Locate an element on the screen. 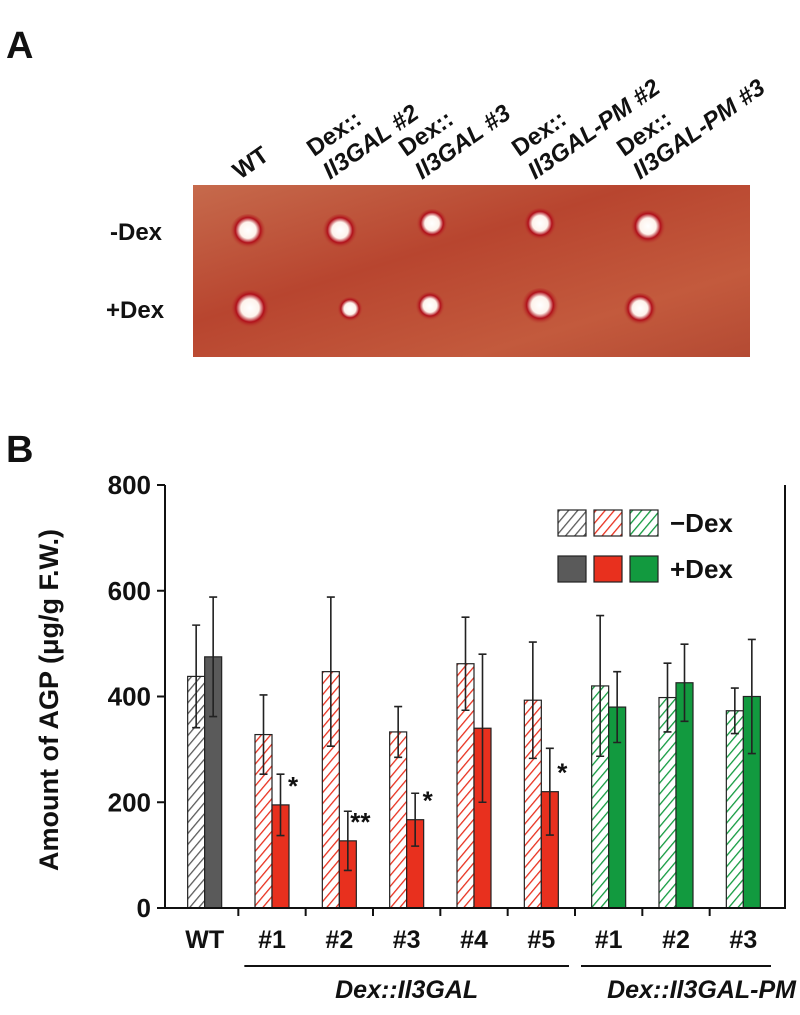 This screenshot has height=1015, width=800. gel-photo is located at coordinates (471, 271).